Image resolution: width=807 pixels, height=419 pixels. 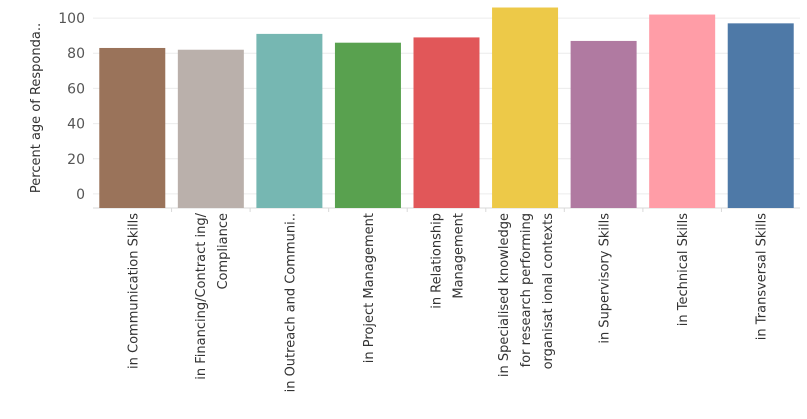 What do you see at coordinates (76, 54) in the screenshot?
I see `y-tick-label: 80` at bounding box center [76, 54].